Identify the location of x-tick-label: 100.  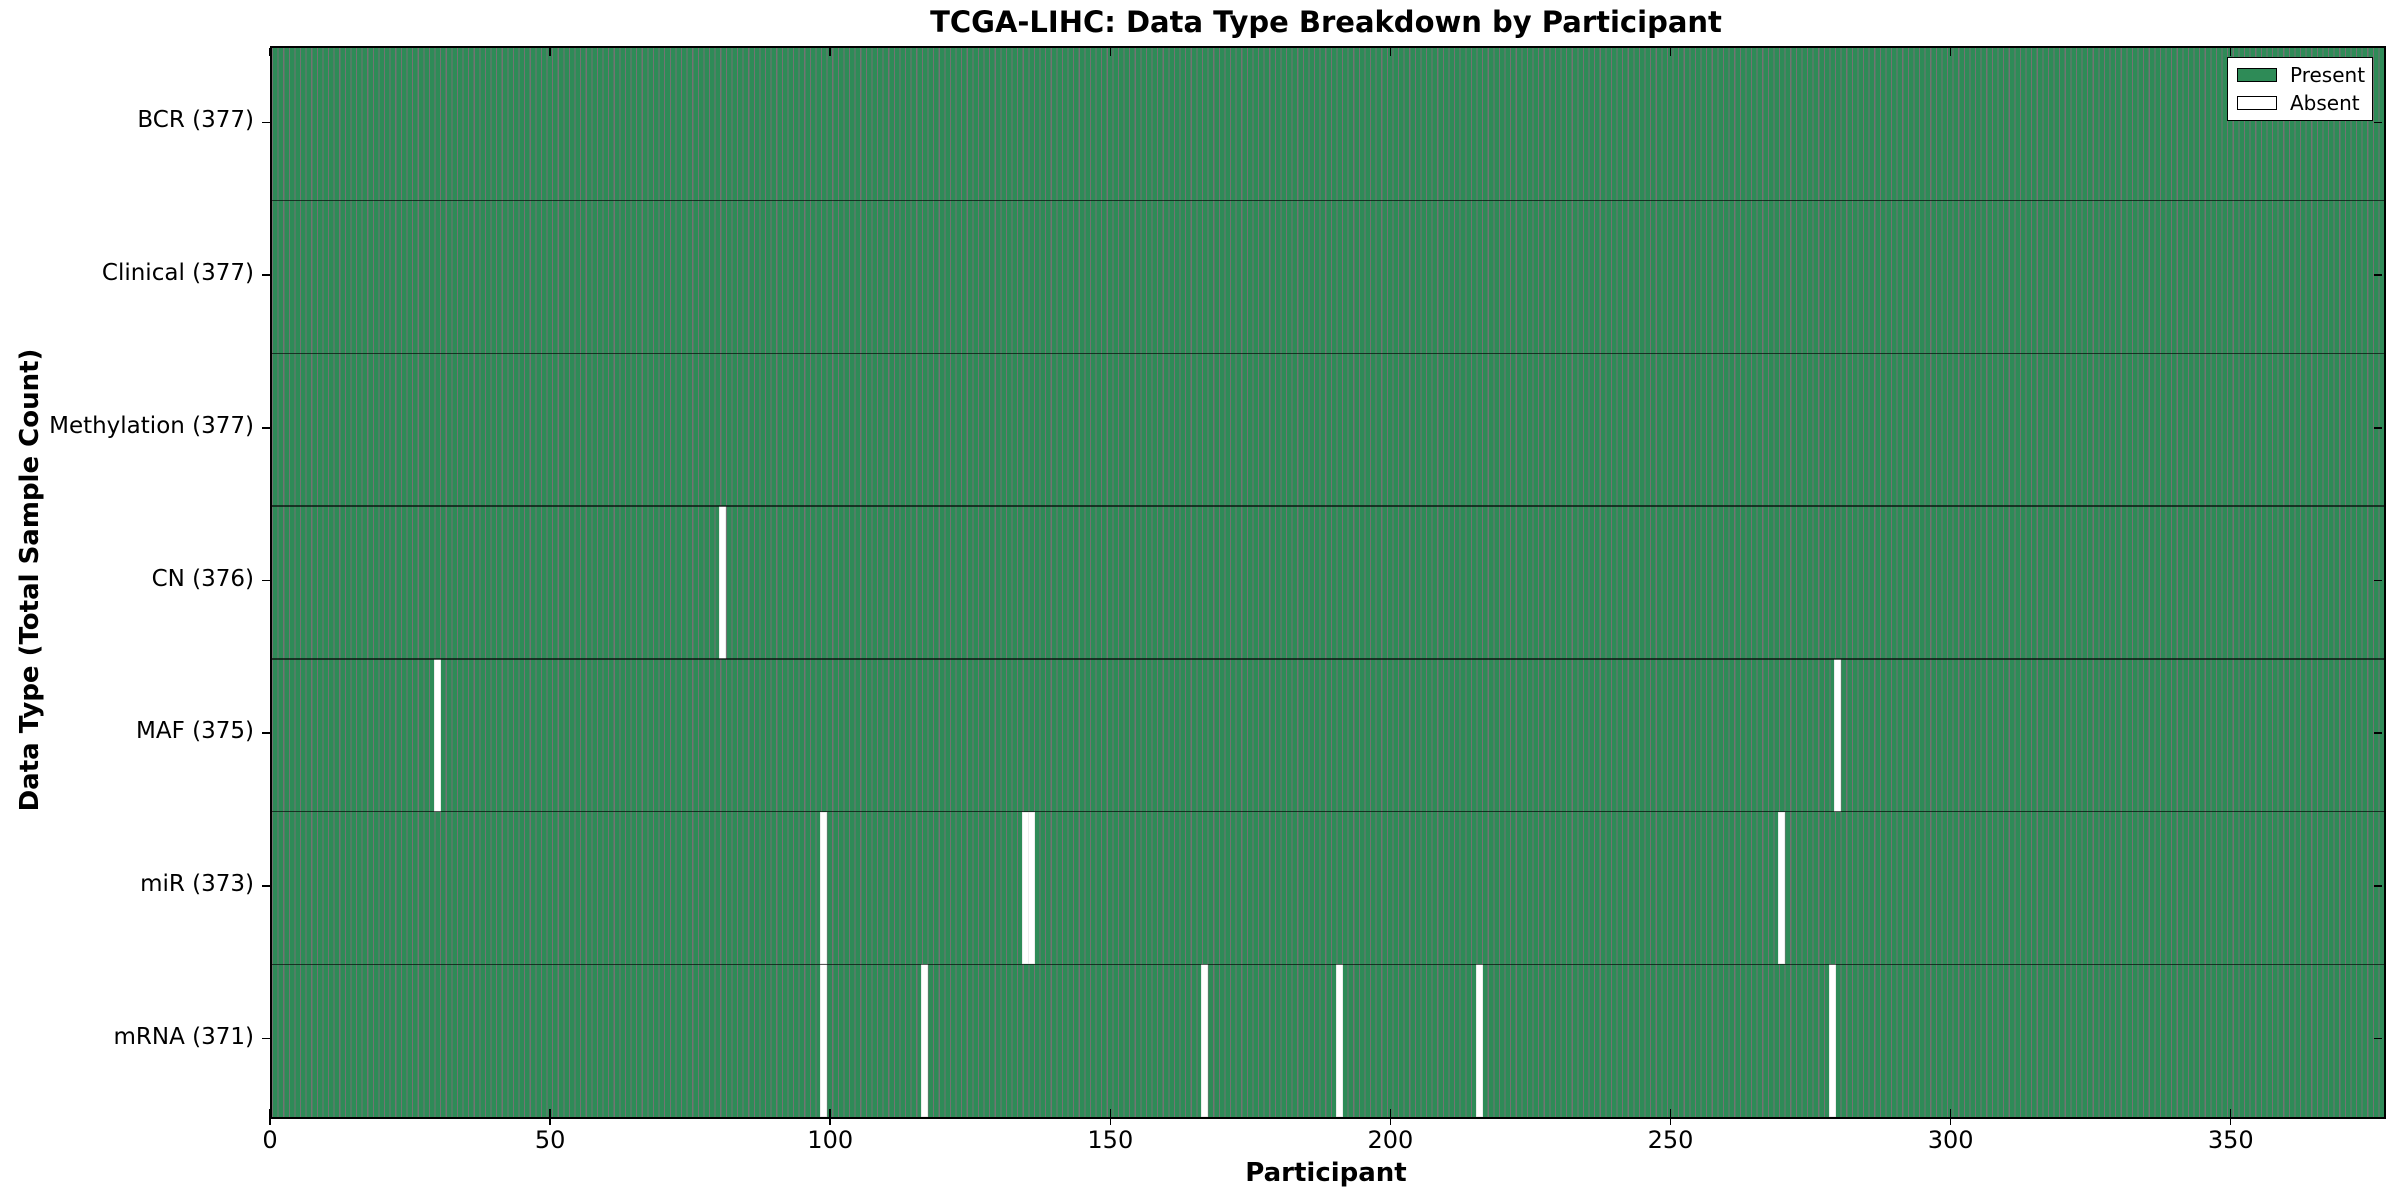
(830, 1140).